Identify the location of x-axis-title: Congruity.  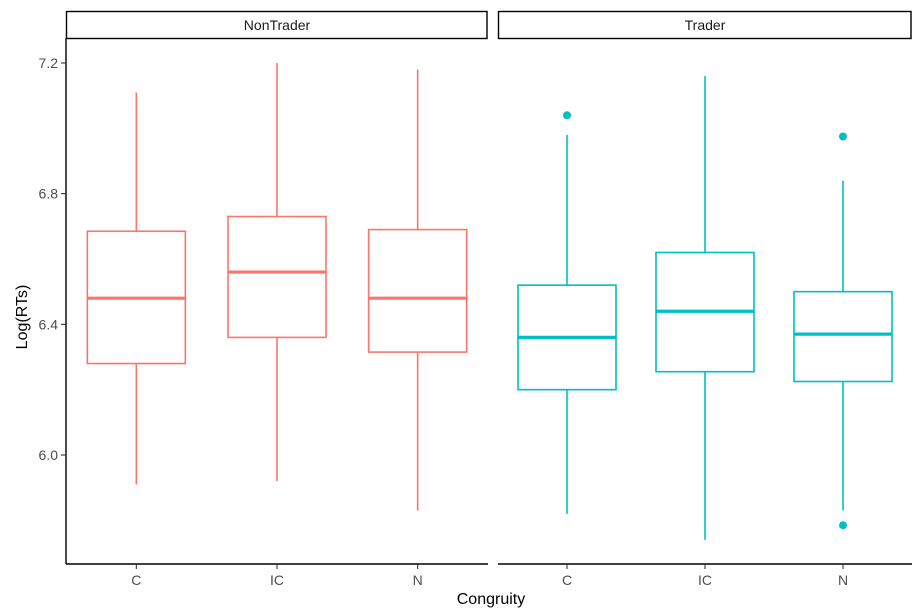
(491, 599).